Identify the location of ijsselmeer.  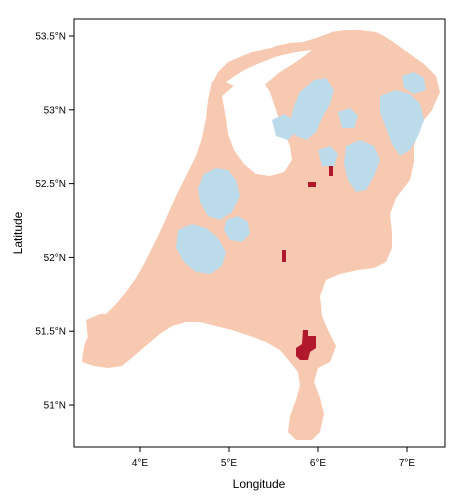
(257, 127).